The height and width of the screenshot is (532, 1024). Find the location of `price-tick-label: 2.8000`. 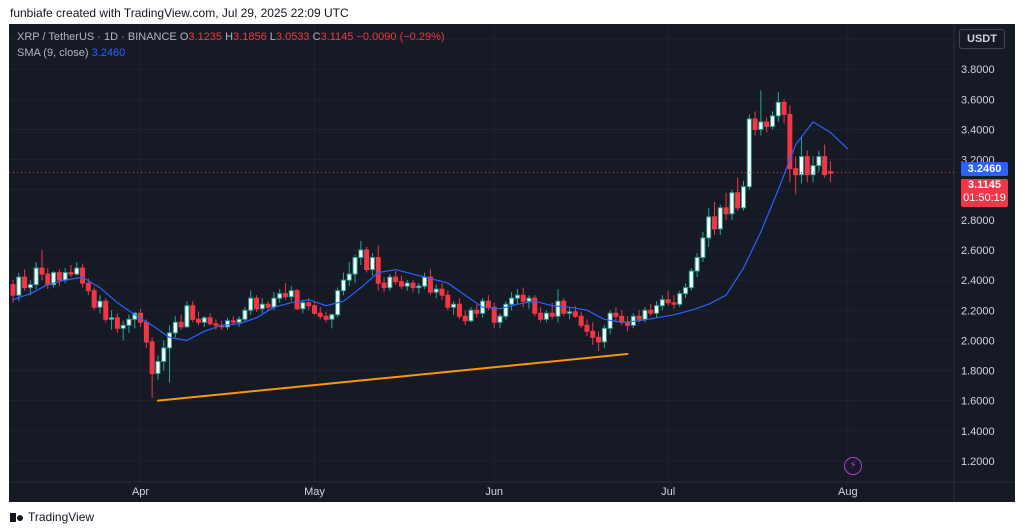

price-tick-label: 2.8000 is located at coordinates (978, 221).